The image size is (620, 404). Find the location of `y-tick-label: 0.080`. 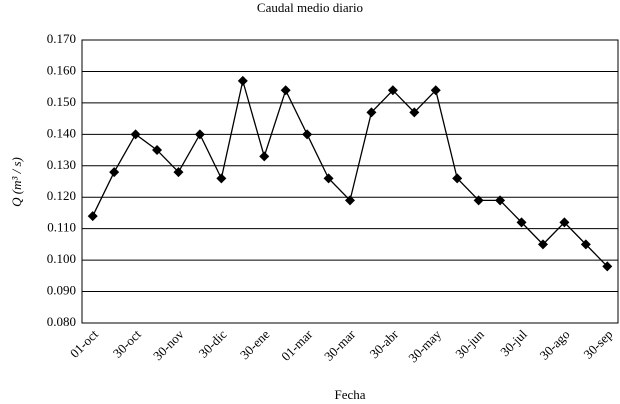

y-tick-label: 0.080 is located at coordinates (61, 321).